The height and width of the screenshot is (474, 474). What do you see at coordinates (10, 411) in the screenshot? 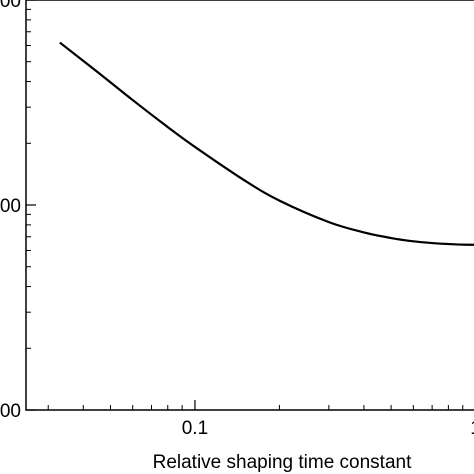
I see `y-tick-label: 100` at bounding box center [10, 411].